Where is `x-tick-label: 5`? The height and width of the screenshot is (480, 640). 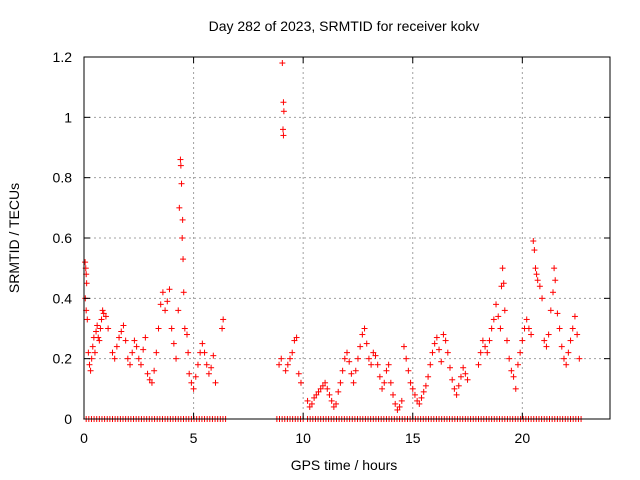 x-tick-label: 5 is located at coordinates (194, 438).